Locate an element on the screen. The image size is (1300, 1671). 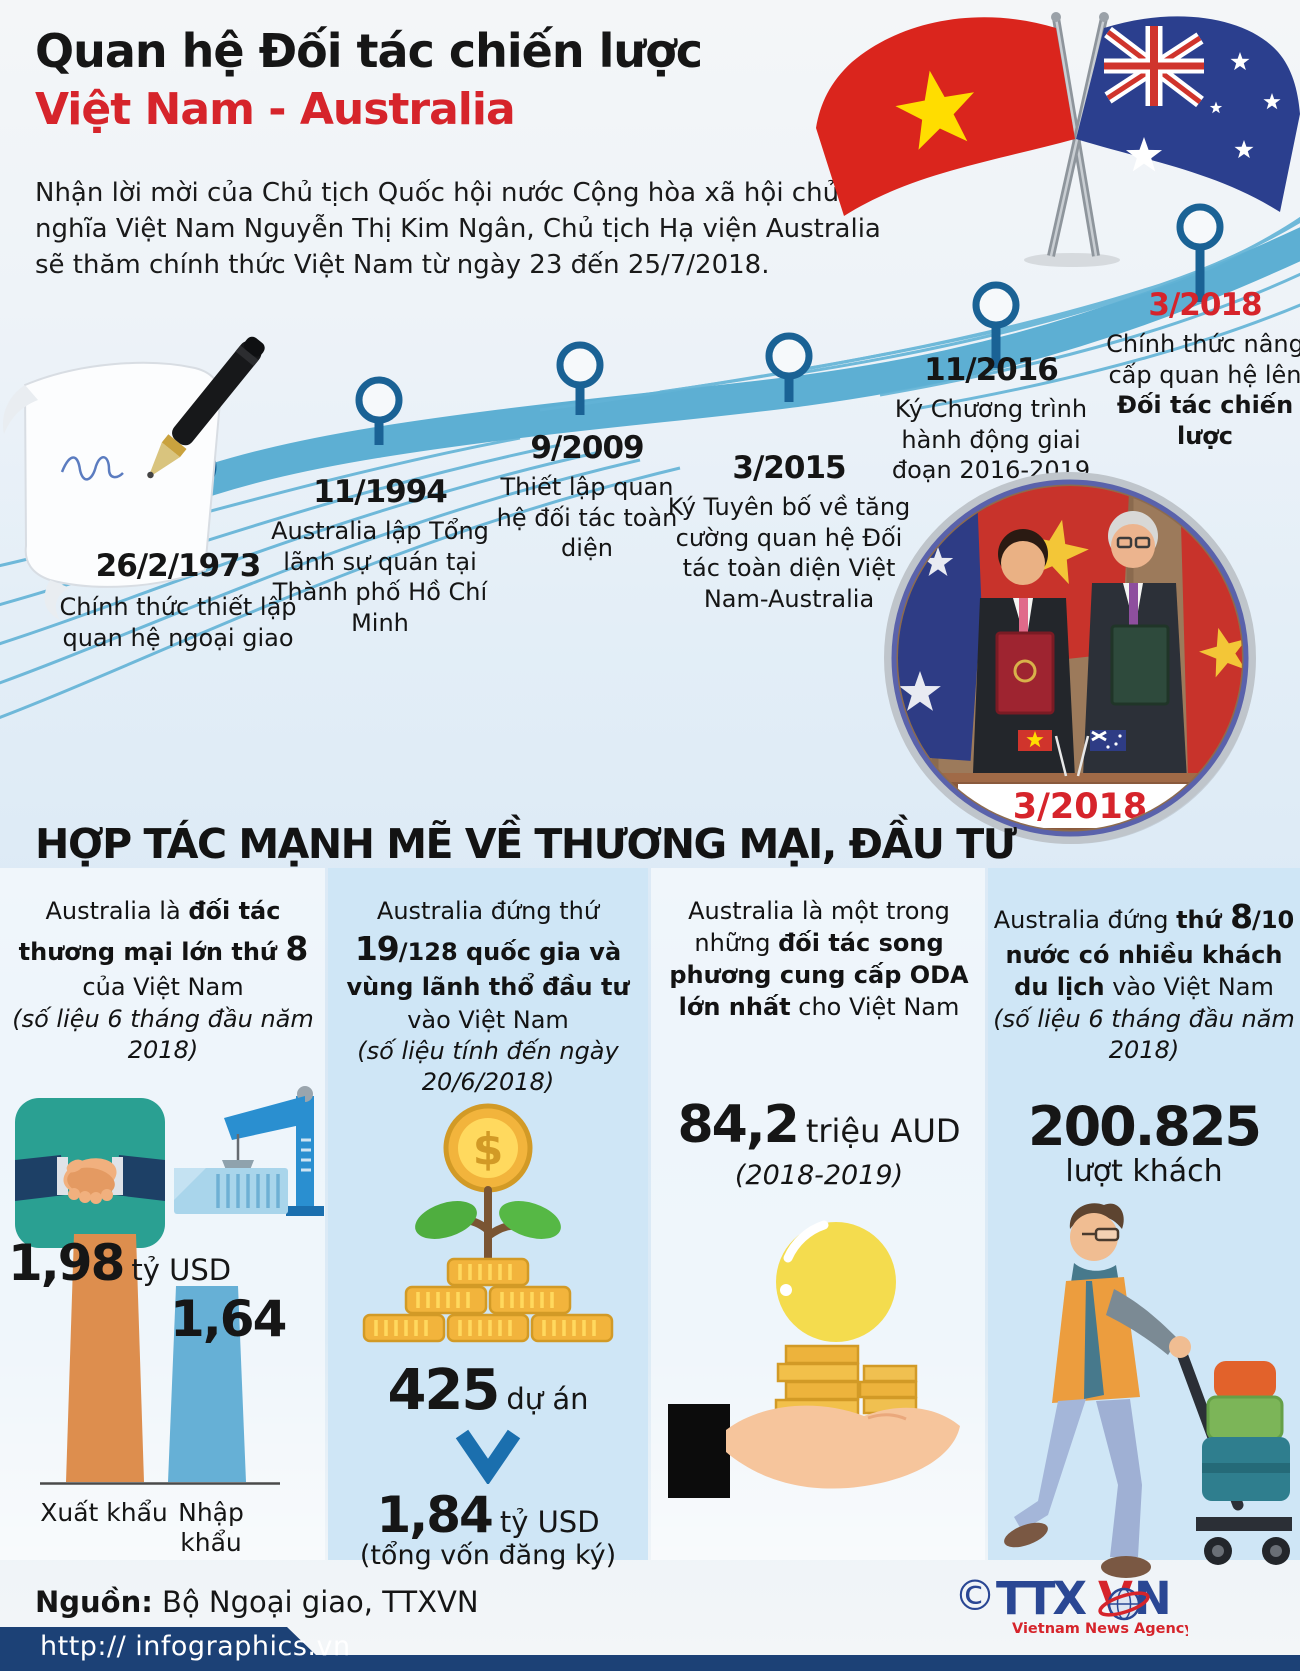
oda-unit: triệu AUD is located at coordinates (883, 1131).